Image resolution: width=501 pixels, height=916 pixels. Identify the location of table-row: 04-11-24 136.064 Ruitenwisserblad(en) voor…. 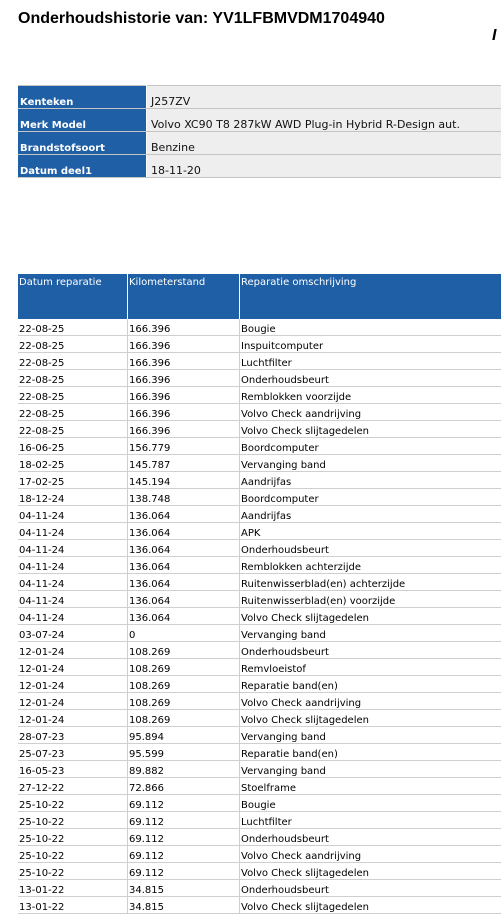
(259, 599).